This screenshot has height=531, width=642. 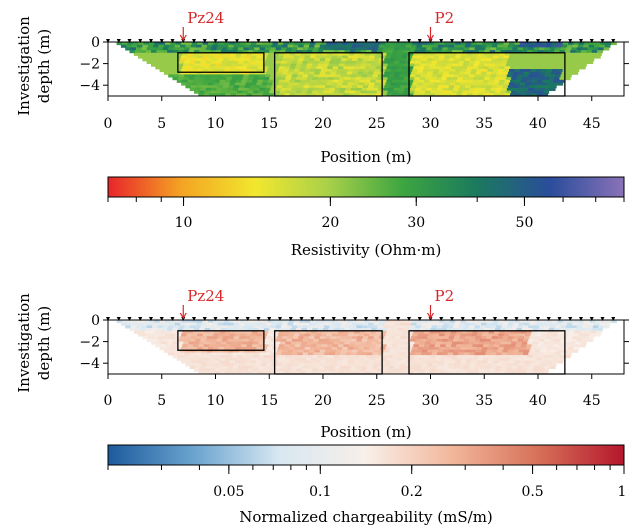 I want to click on x-tick-label: 15, so click(x=269, y=124).